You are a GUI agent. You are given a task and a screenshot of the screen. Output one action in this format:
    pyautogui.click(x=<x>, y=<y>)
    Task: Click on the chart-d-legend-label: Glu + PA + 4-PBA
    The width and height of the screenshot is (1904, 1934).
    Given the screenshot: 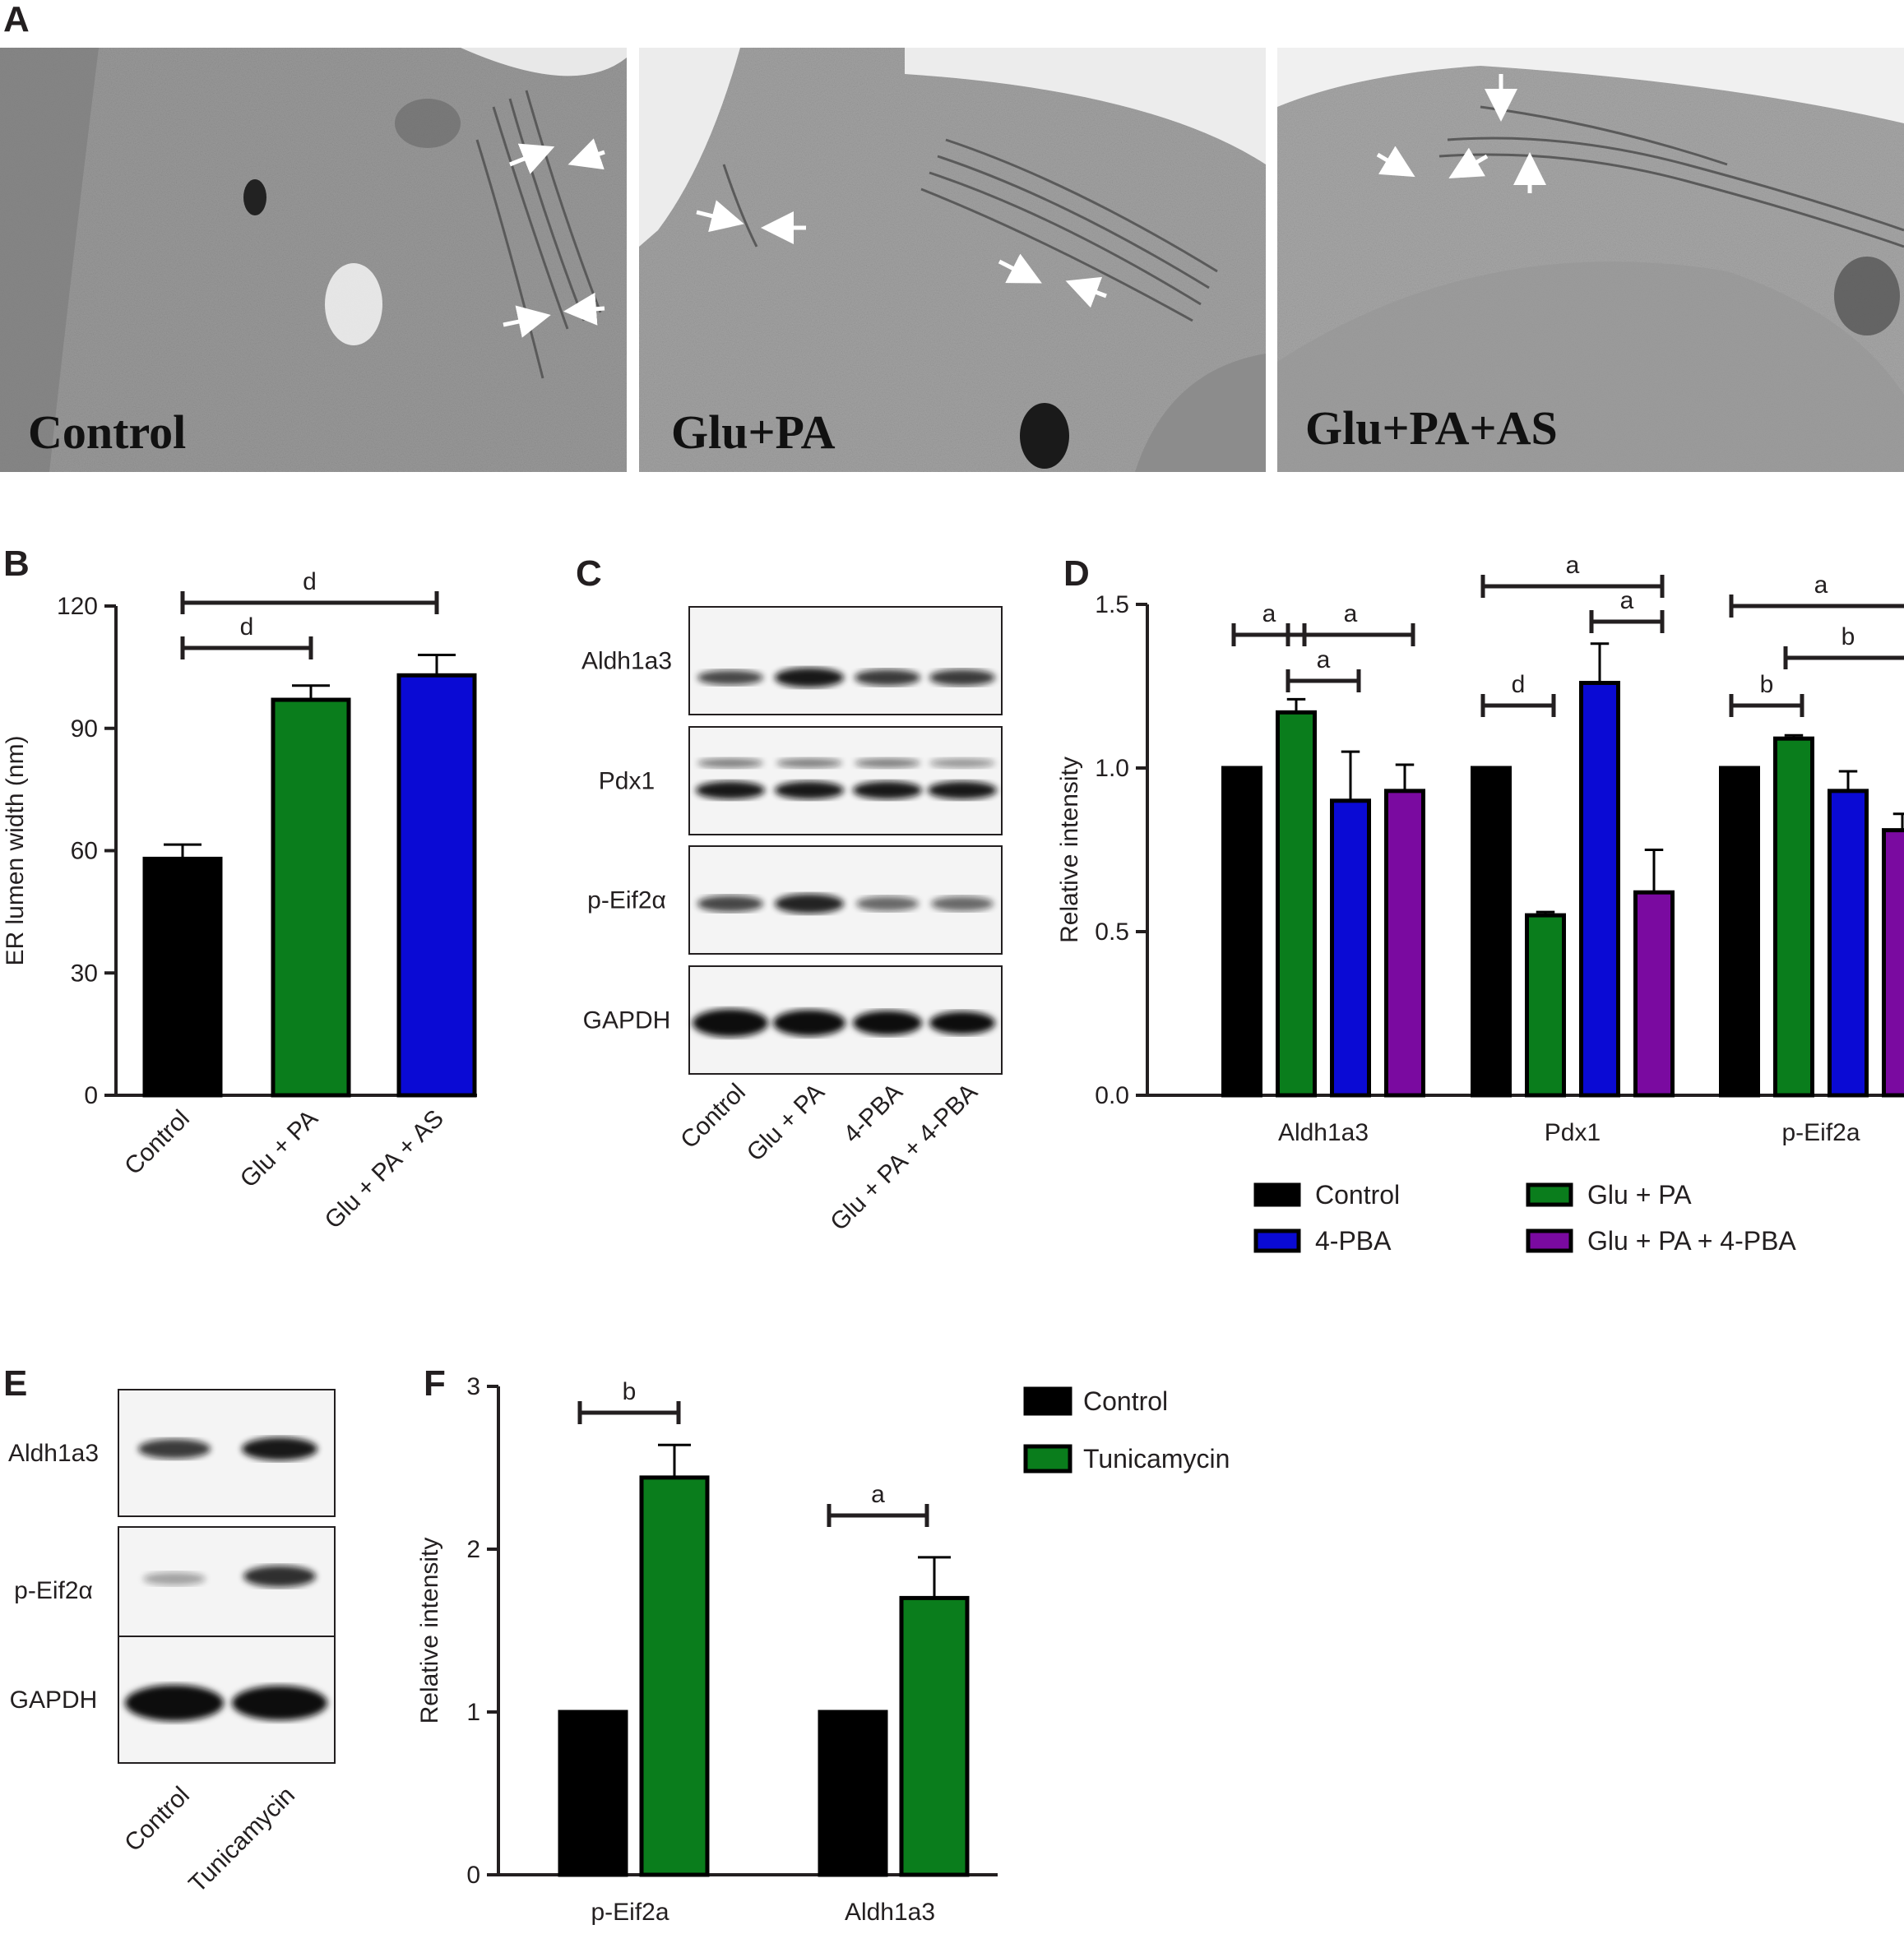 What is the action you would take?
    pyautogui.click(x=1691, y=1241)
    